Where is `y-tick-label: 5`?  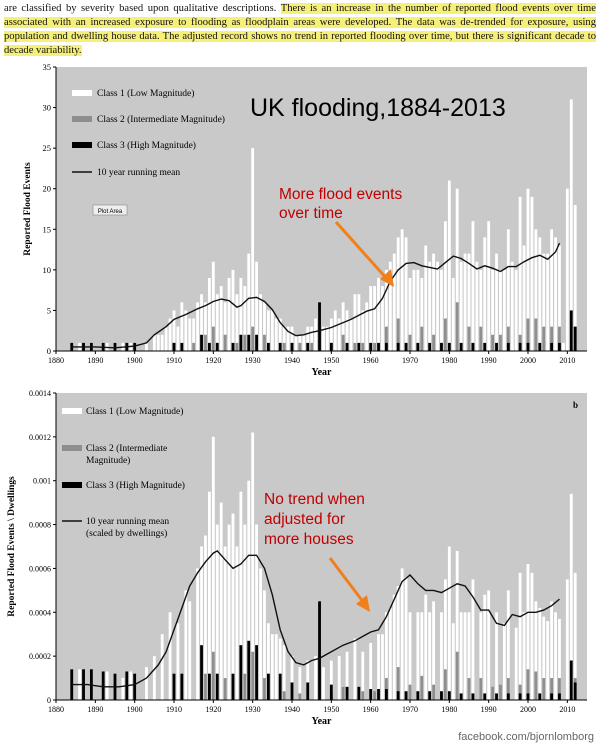
y-tick-label: 5 is located at coordinates (49, 310).